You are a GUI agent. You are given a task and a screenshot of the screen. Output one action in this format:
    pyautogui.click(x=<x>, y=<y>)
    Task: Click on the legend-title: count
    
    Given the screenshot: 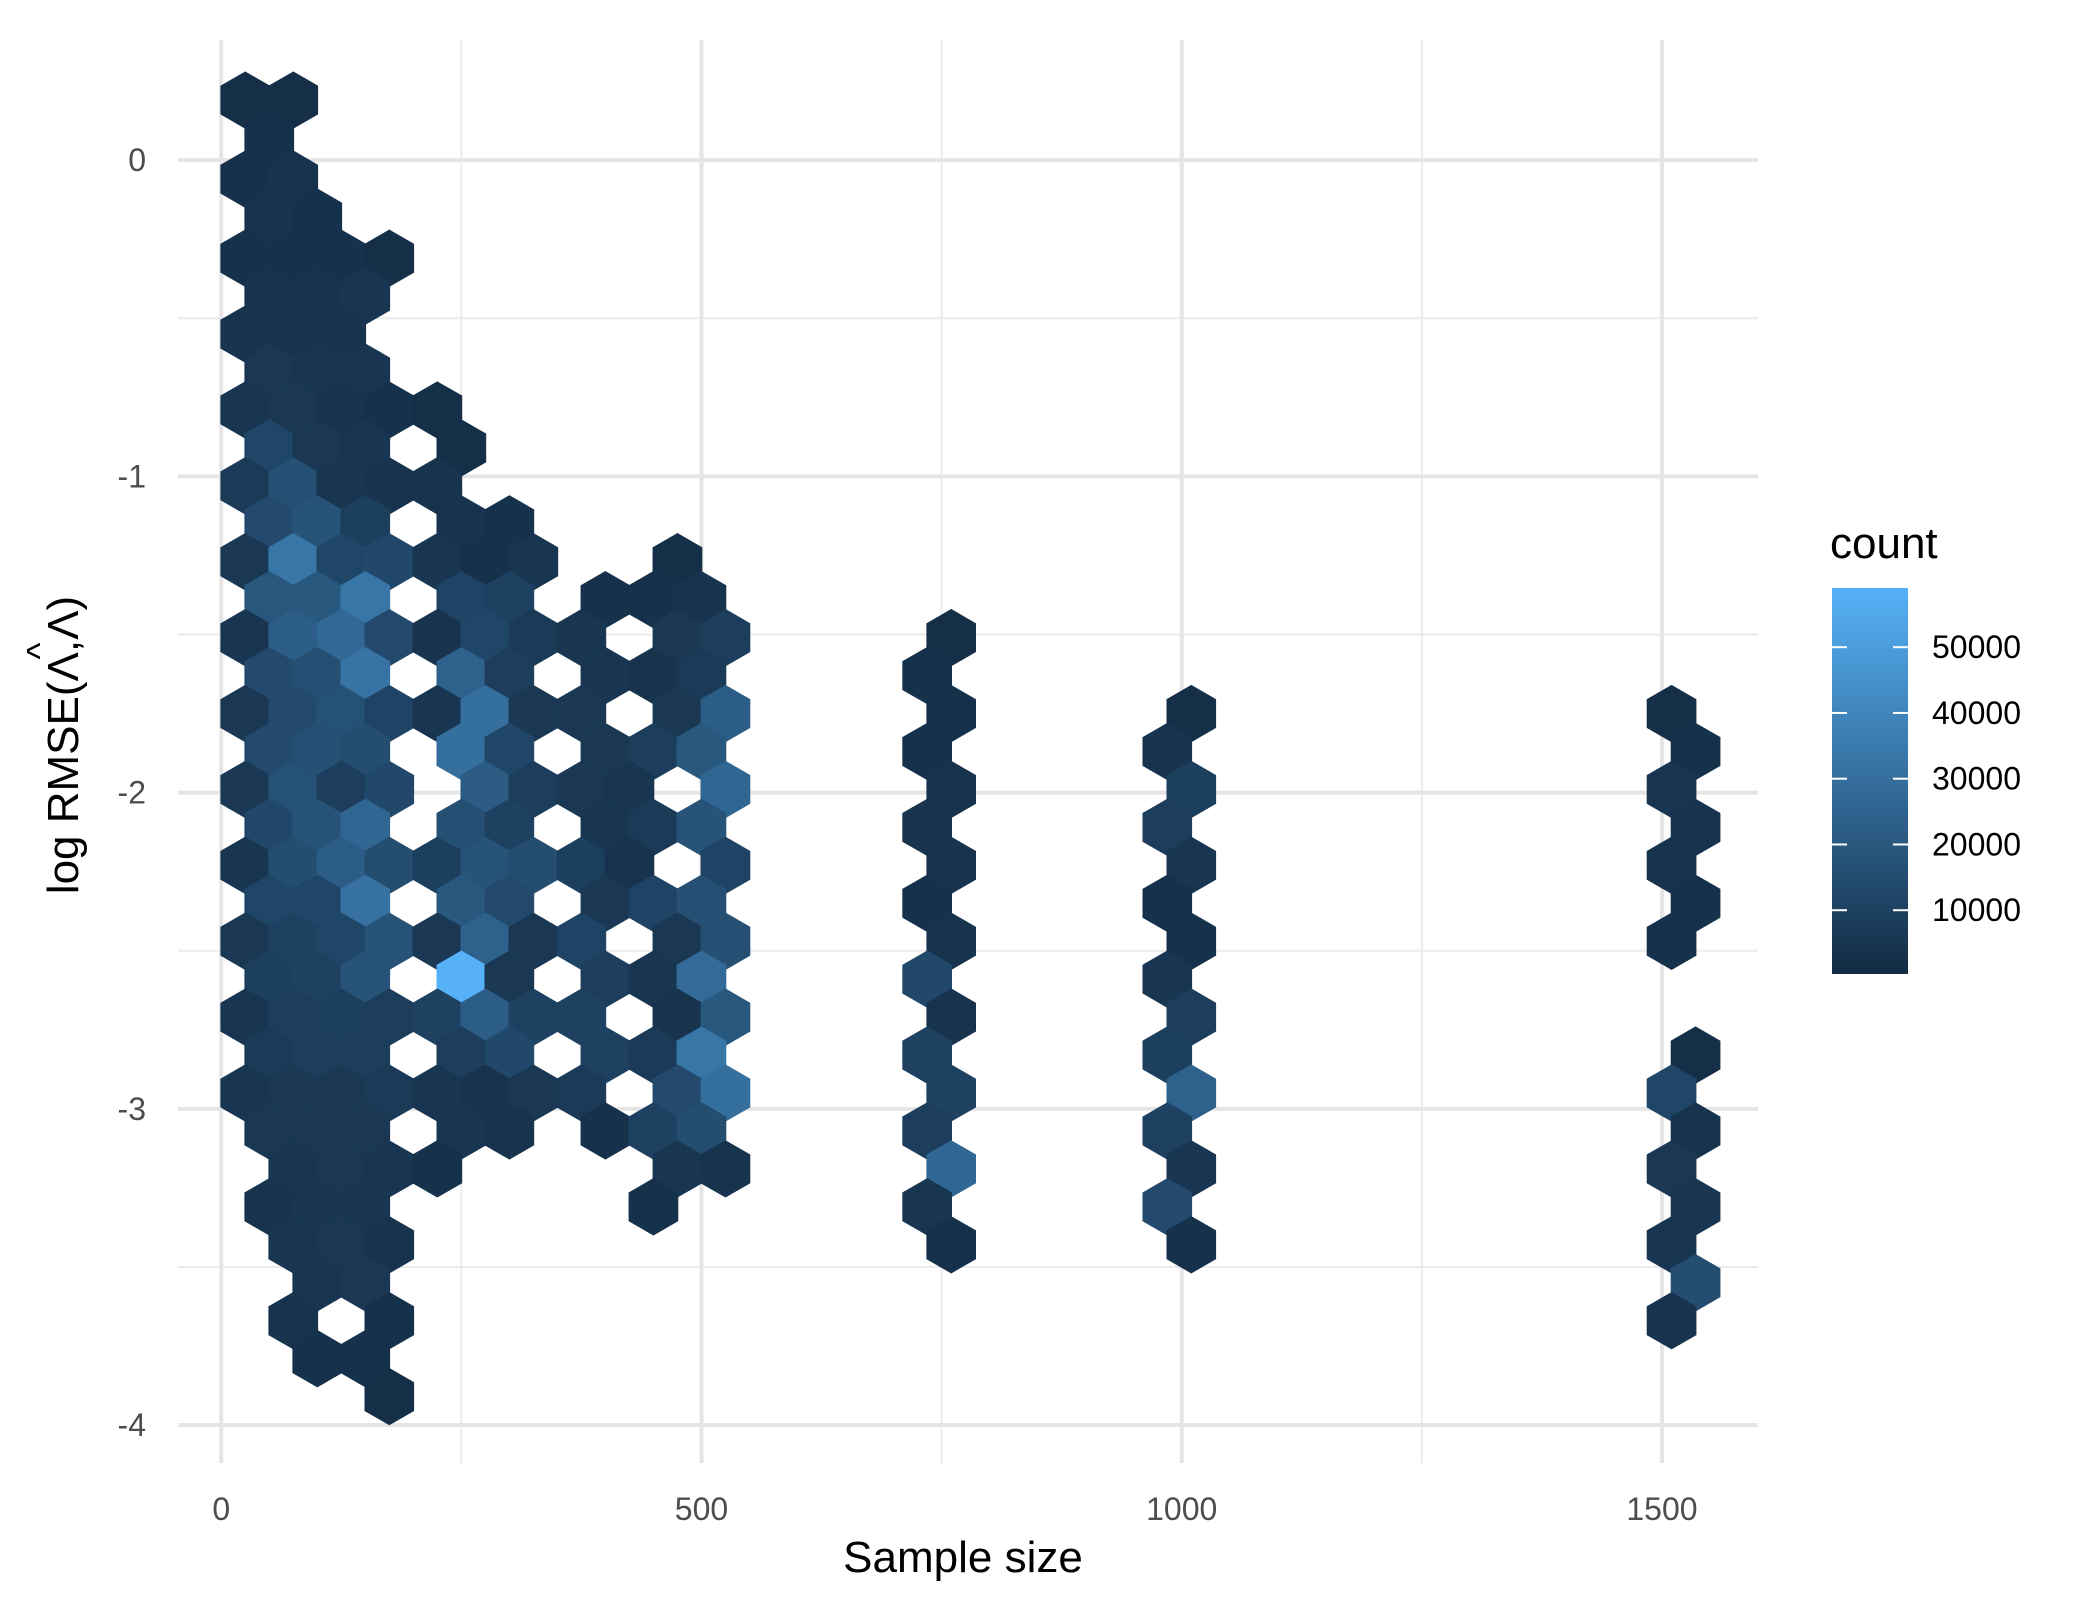 What is the action you would take?
    pyautogui.click(x=1884, y=543)
    